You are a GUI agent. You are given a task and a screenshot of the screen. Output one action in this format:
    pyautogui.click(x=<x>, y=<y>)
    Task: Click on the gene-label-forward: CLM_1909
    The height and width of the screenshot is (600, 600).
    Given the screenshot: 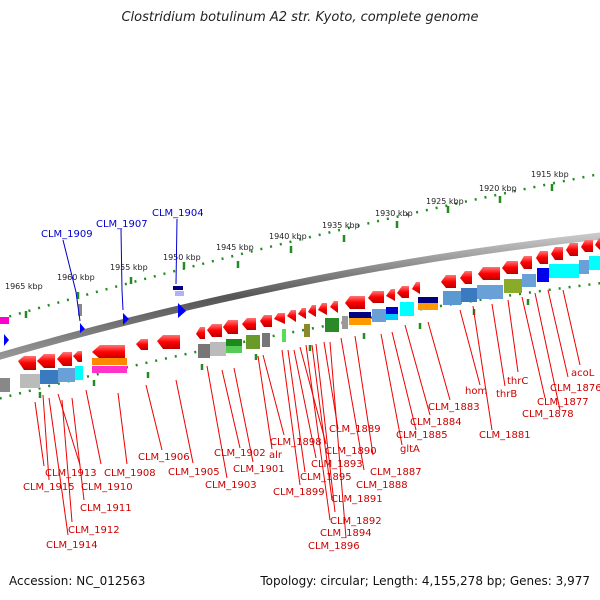 What is the action you would take?
    pyautogui.click(x=67, y=234)
    